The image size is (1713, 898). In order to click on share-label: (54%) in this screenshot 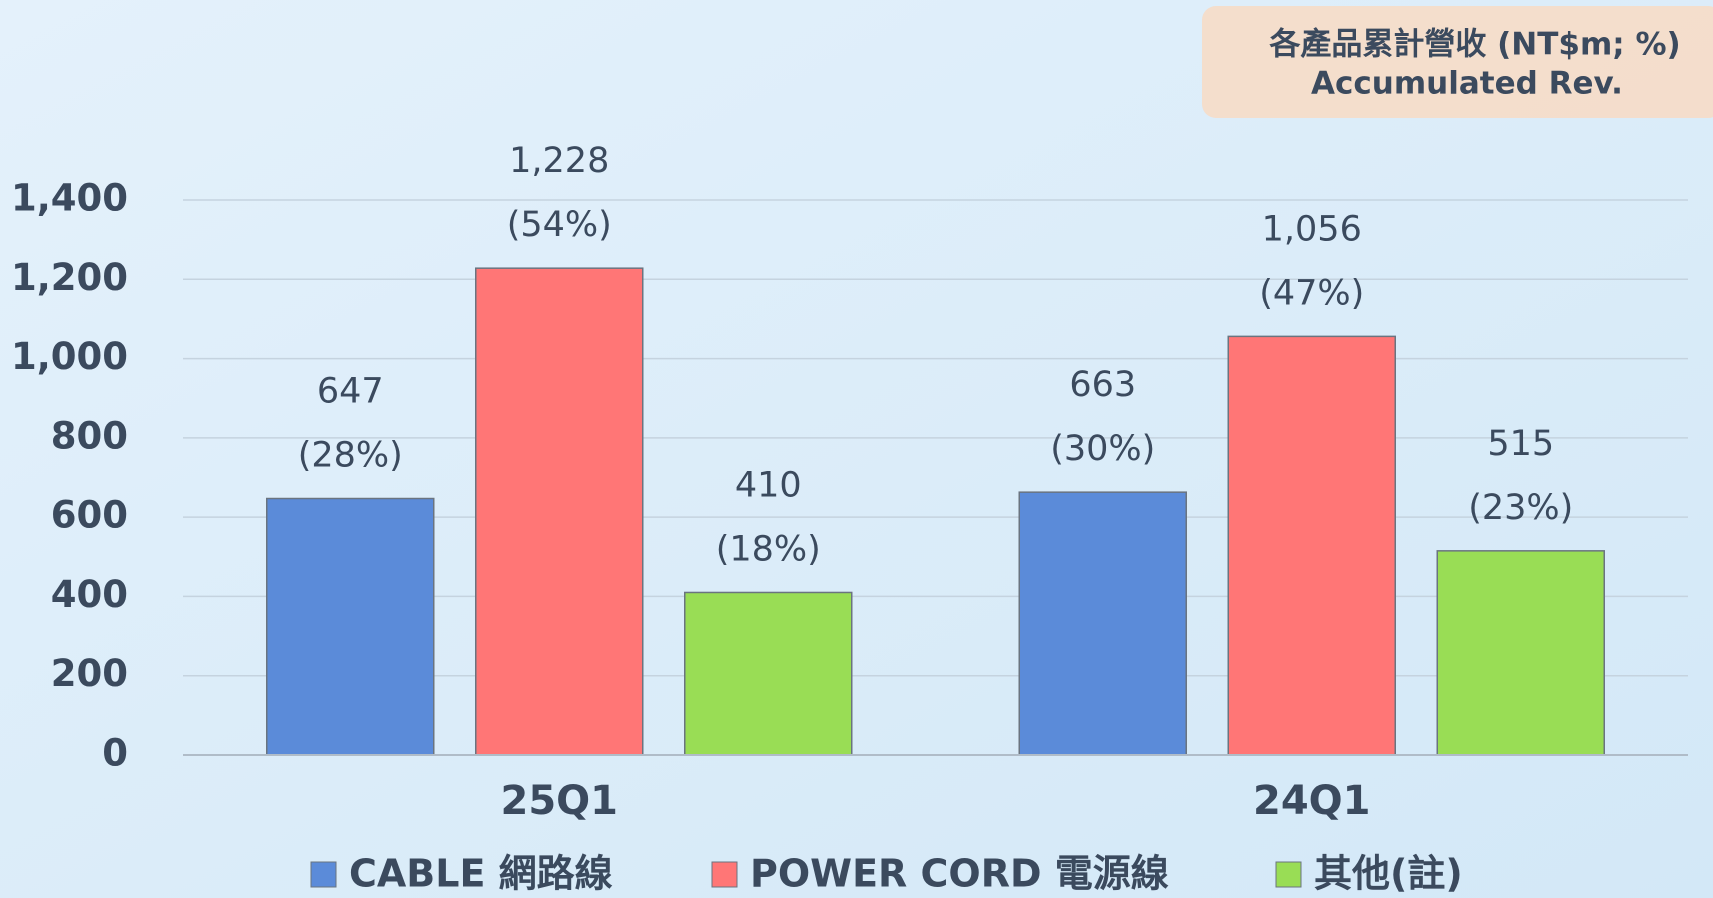, I will do `click(559, 225)`.